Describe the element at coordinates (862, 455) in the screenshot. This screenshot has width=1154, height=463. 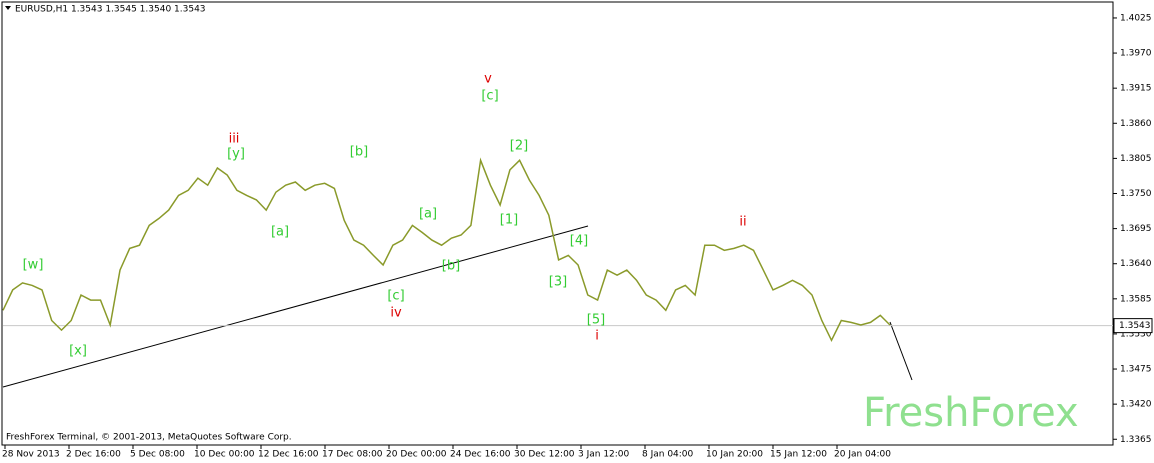
I see `x-tick-label: 20 Jan 04:00` at that location.